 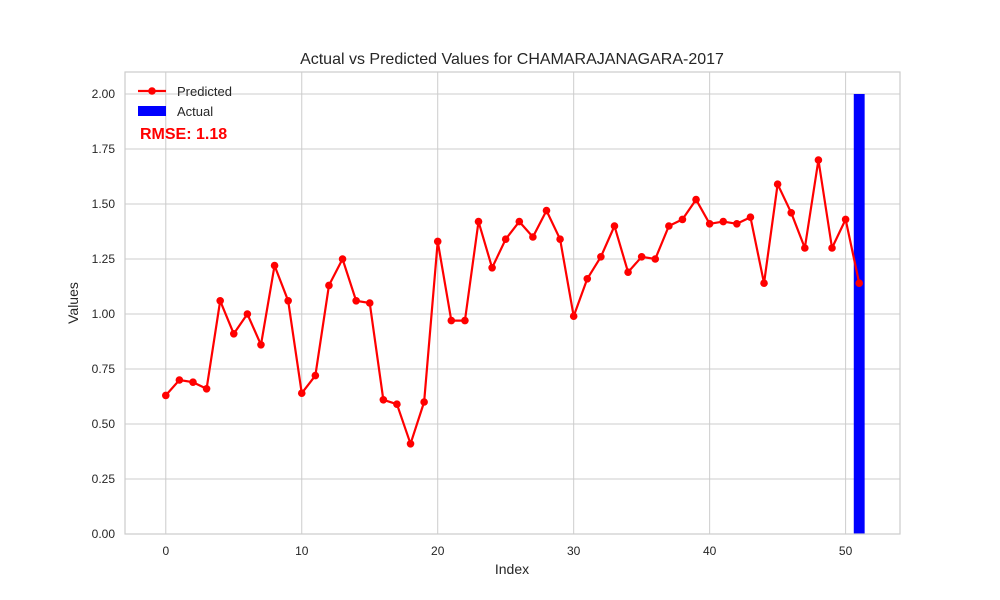 What do you see at coordinates (302, 551) in the screenshot?
I see `x-tick-label: 10` at bounding box center [302, 551].